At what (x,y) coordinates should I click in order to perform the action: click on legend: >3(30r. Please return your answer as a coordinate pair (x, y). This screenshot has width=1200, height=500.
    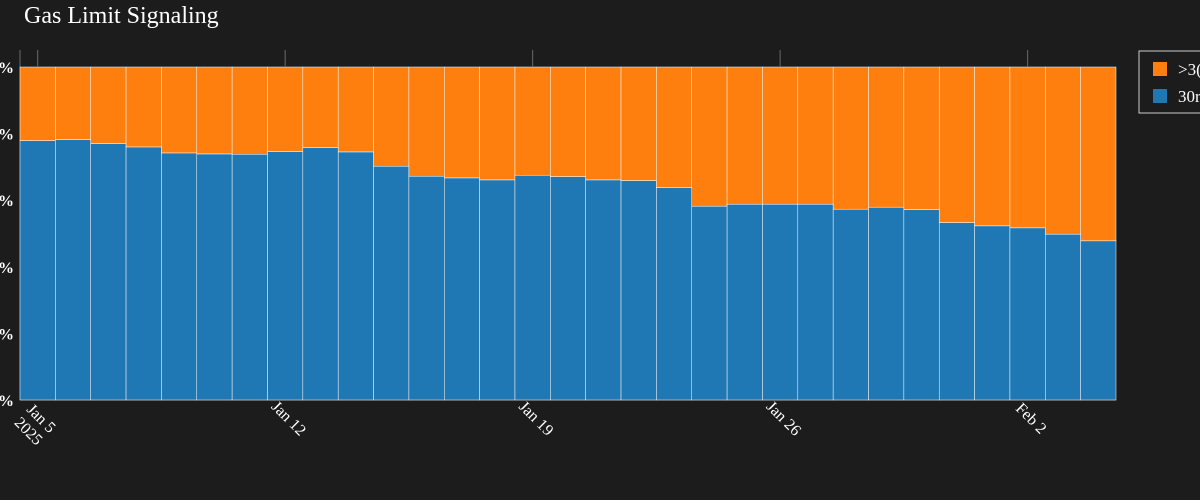
    Looking at the image, I should click on (1169, 82).